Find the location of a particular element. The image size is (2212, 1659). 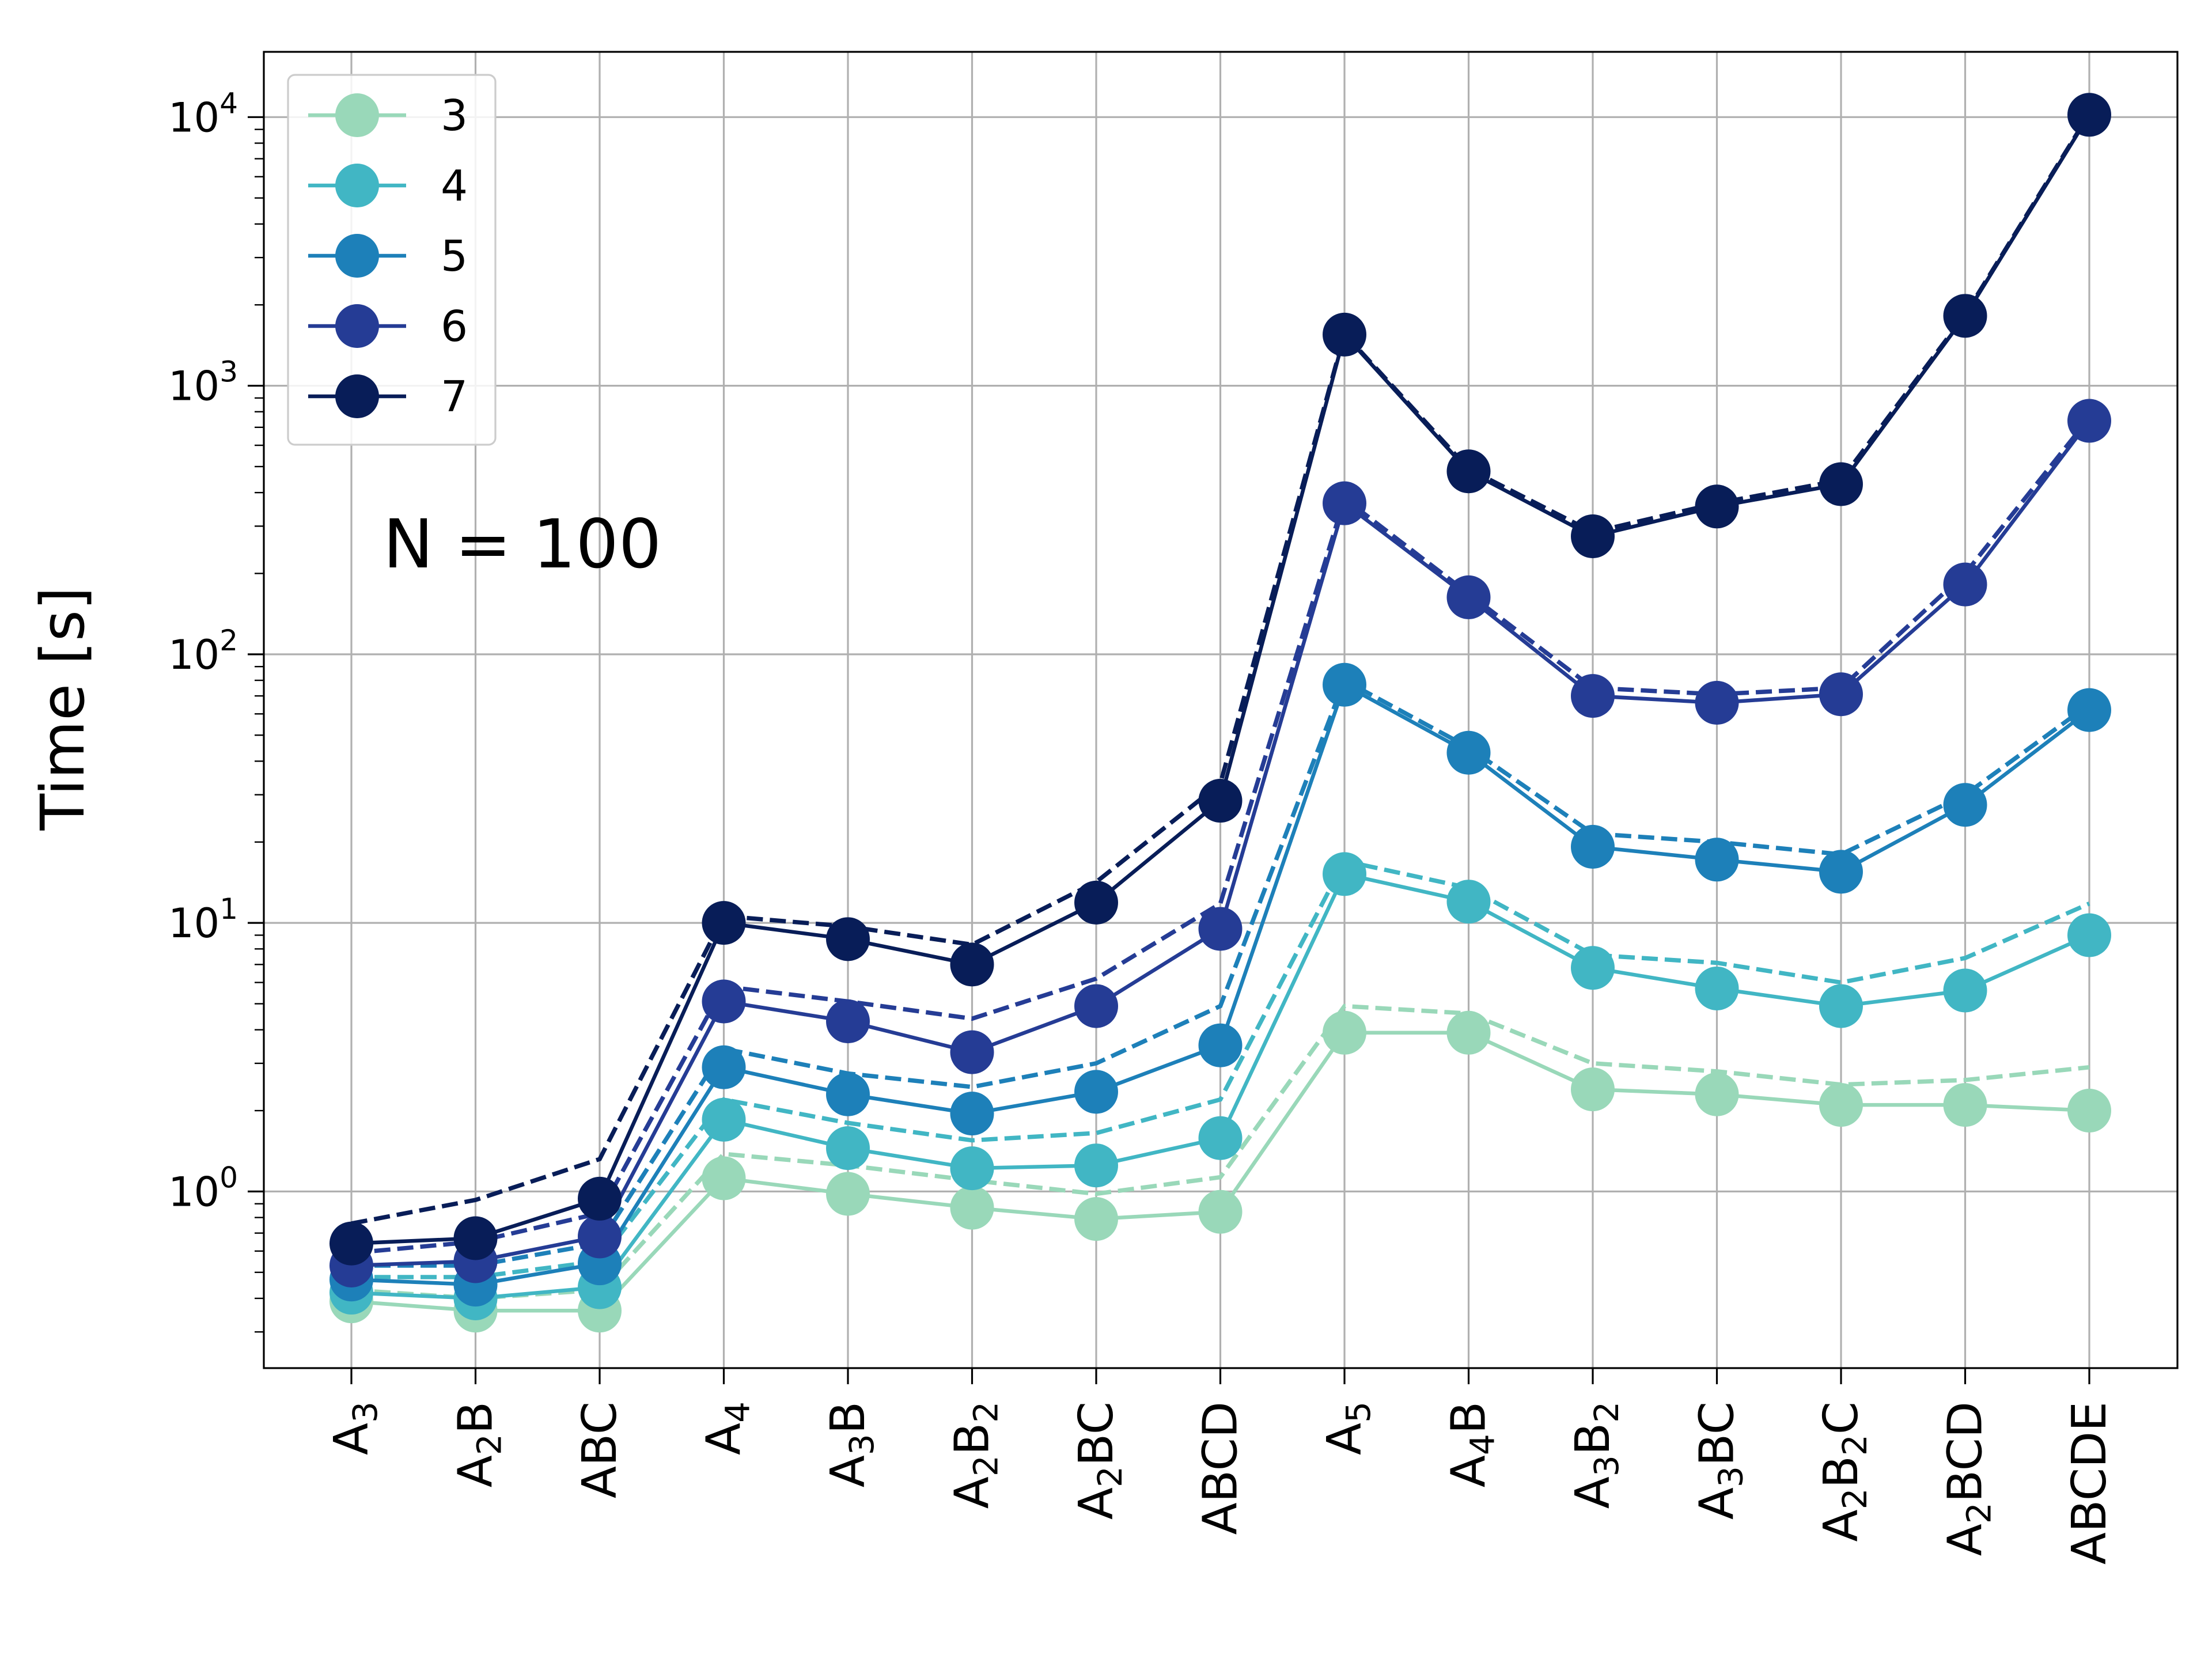

x-tick-label: ABCD is located at coordinates (1221, 1468).